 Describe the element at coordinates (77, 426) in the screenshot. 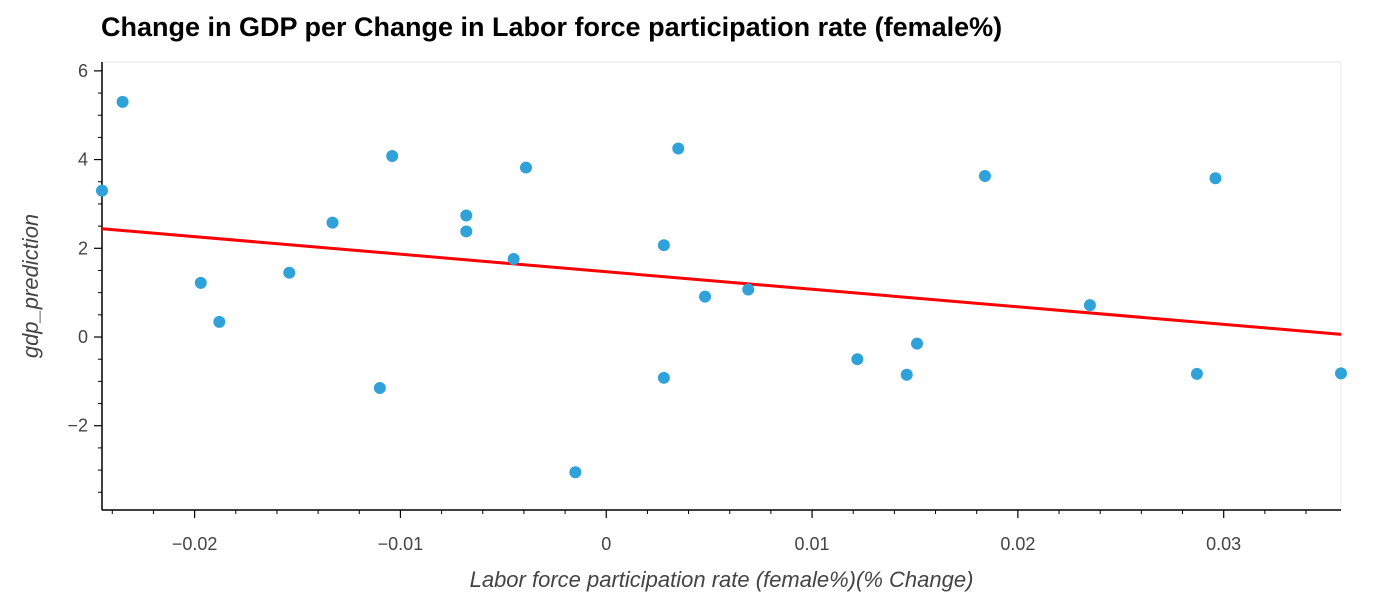

I see `y-tick-label: −2` at that location.